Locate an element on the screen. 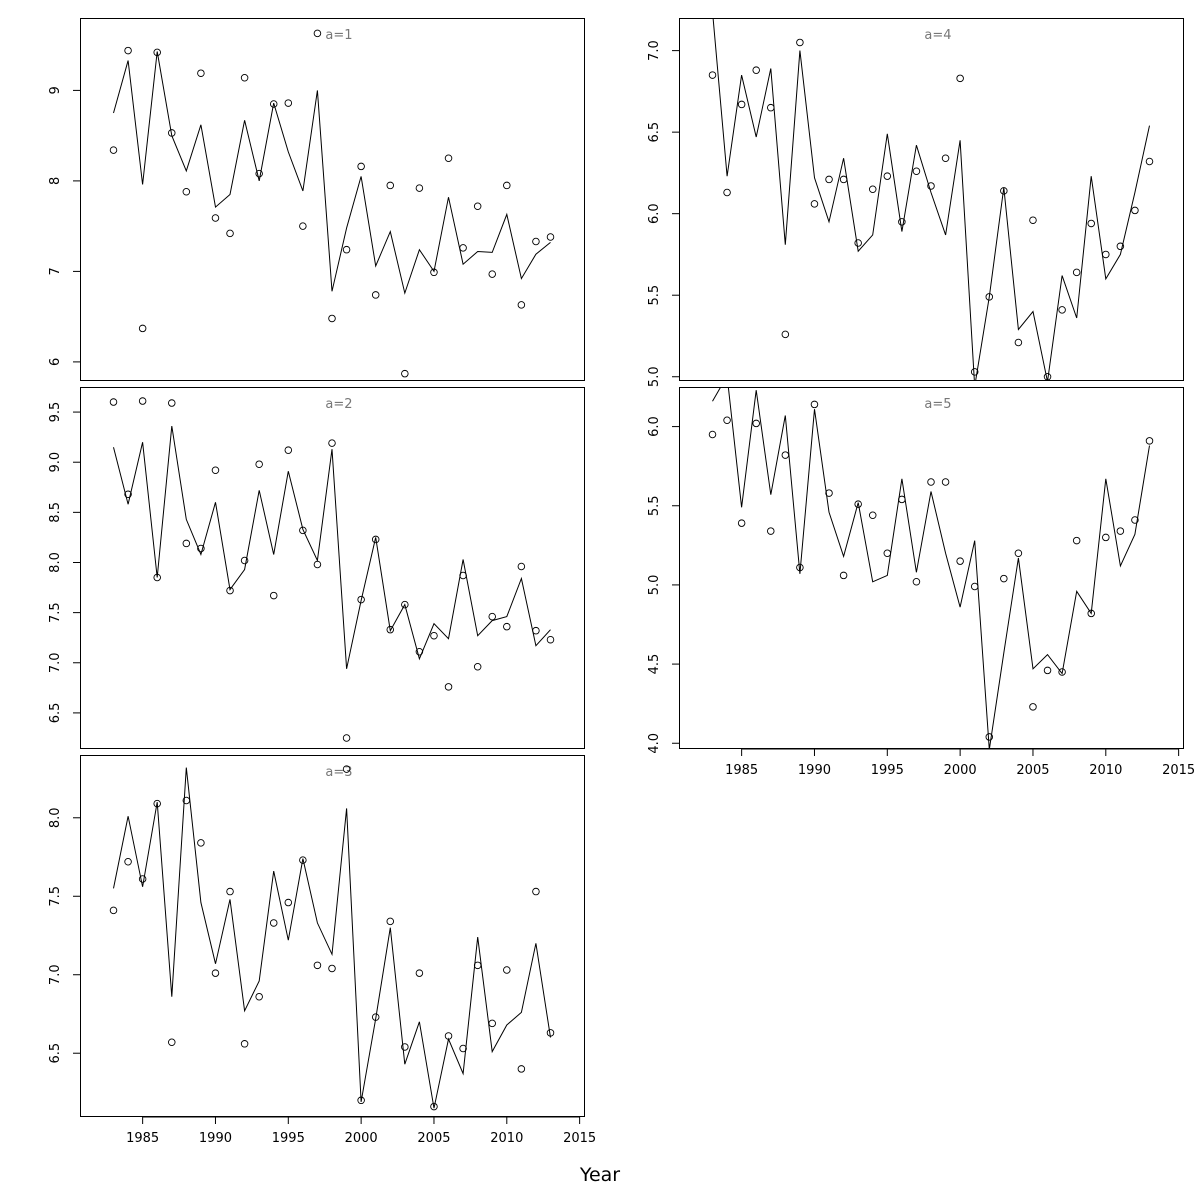 The image size is (1200, 1200). y-tick-label: 6 is located at coordinates (55, 362).